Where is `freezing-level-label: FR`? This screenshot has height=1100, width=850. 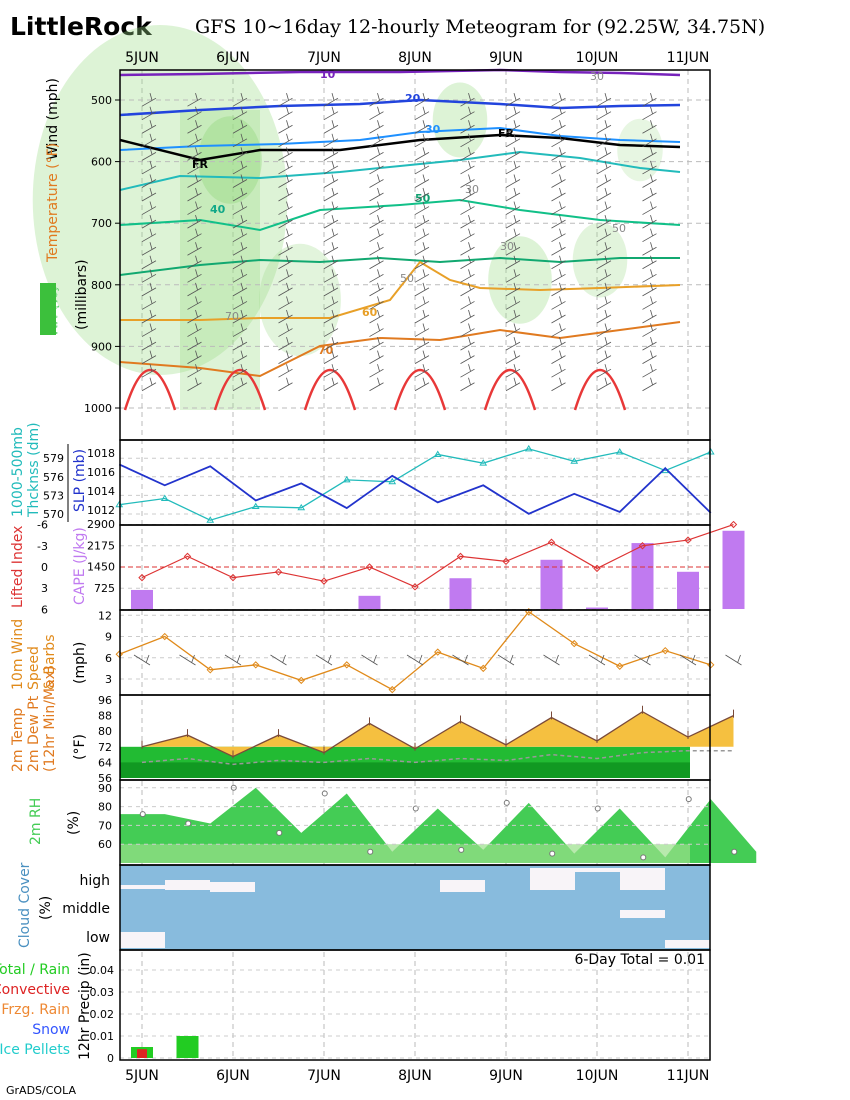
freezing-level-label: FR is located at coordinates (200, 164).